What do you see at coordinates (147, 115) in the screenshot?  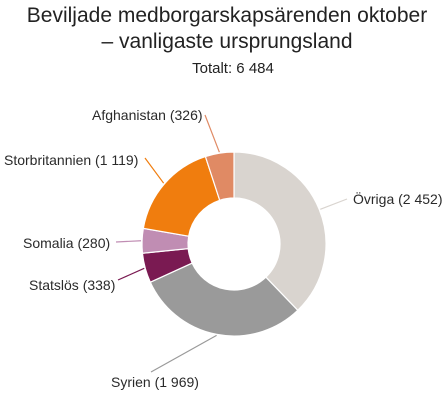 I see `slice-label-afghanistan: Afghanistan (326)` at bounding box center [147, 115].